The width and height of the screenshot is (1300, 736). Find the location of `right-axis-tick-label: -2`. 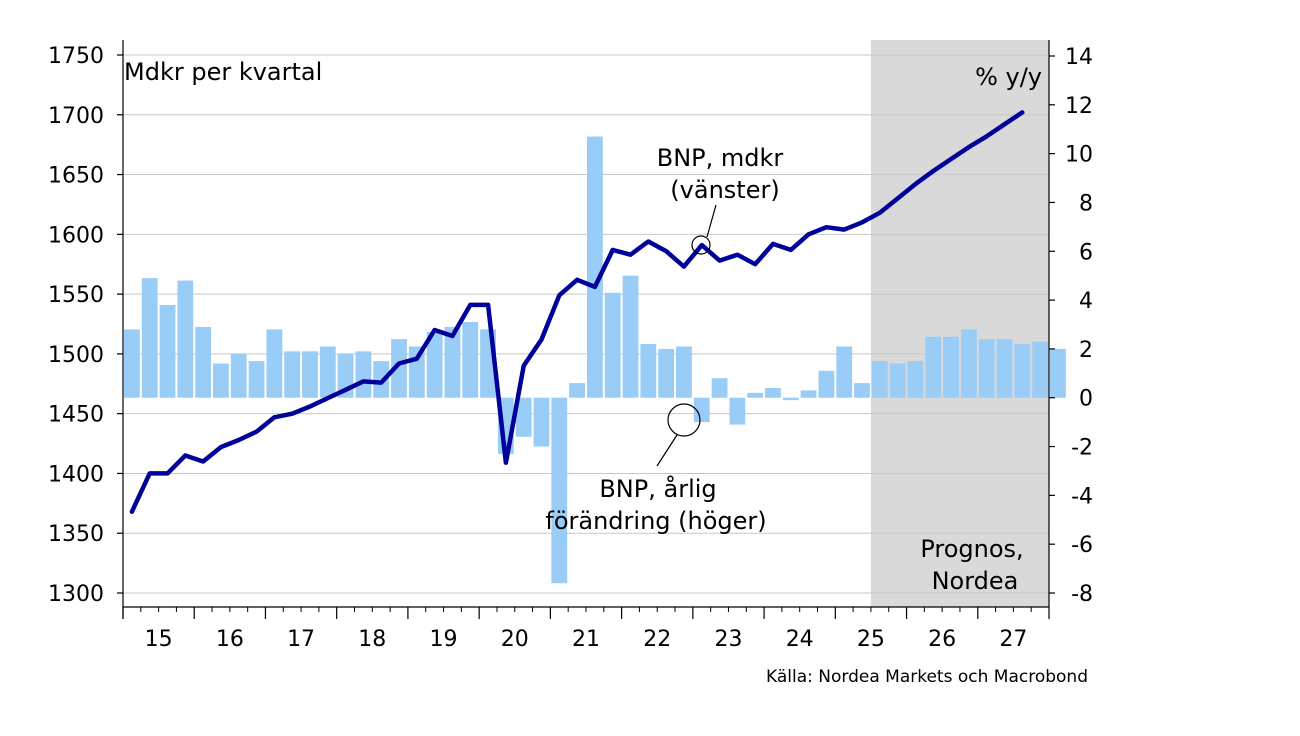

right-axis-tick-label: -2 is located at coordinates (1082, 448).